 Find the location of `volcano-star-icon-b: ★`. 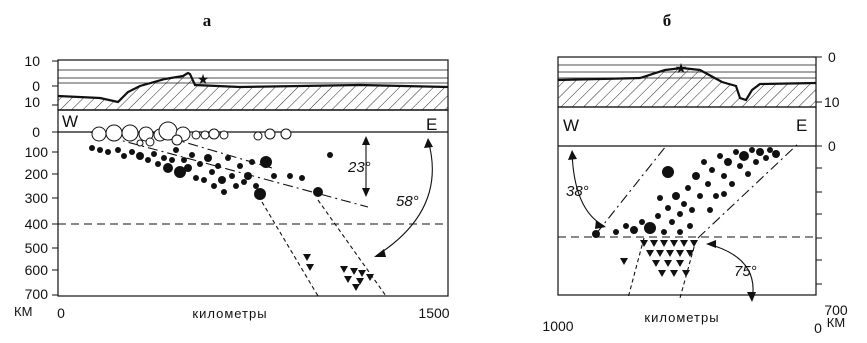

volcano-star-icon-b: ★ is located at coordinates (681, 68).